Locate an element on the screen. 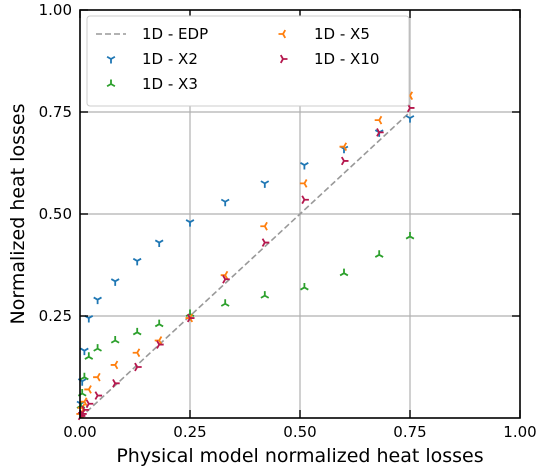 This screenshot has height=472, width=553. x-tick-label: 1.00 is located at coordinates (519, 432).